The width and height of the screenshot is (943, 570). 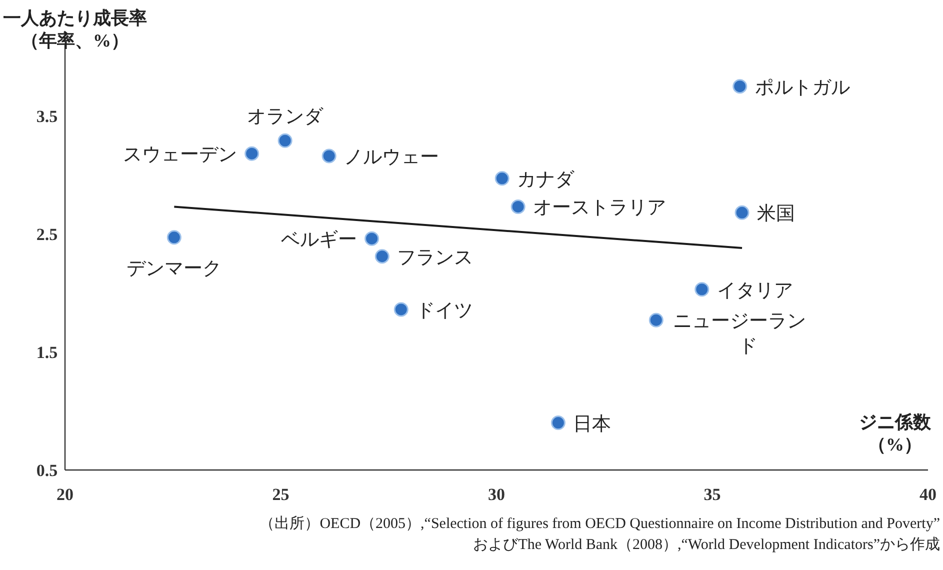 What do you see at coordinates (739, 334) in the screenshot?
I see `annotation: ニュージーランド` at bounding box center [739, 334].